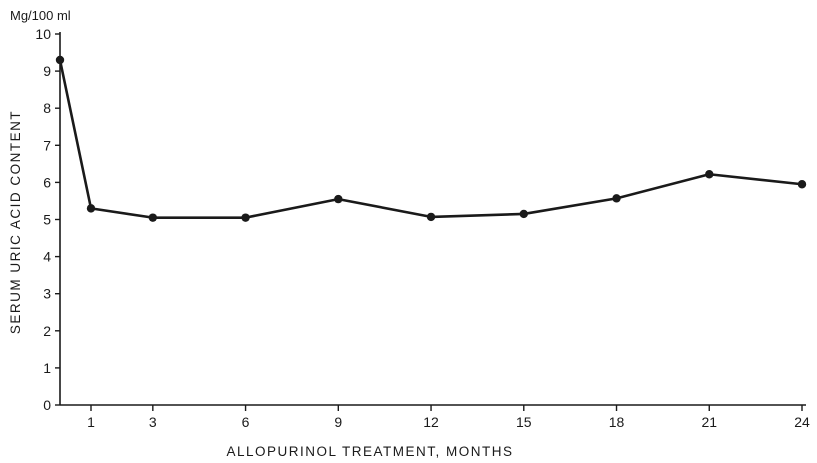  What do you see at coordinates (709, 422) in the screenshot?
I see `x-tick-label: 21` at bounding box center [709, 422].